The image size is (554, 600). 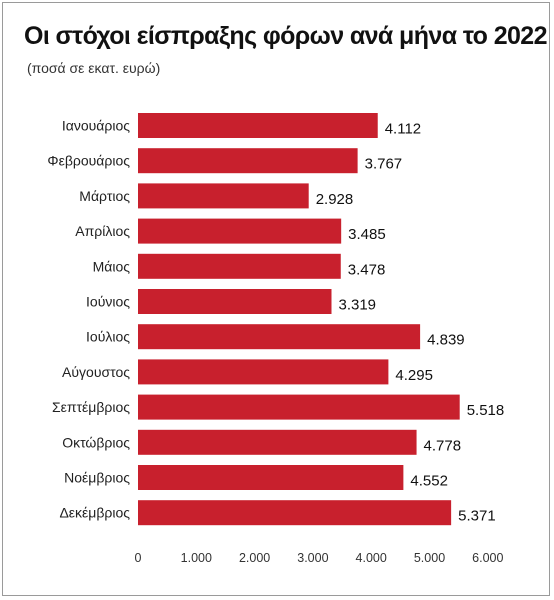 I want to click on value-label: 5.371, so click(x=477, y=516).